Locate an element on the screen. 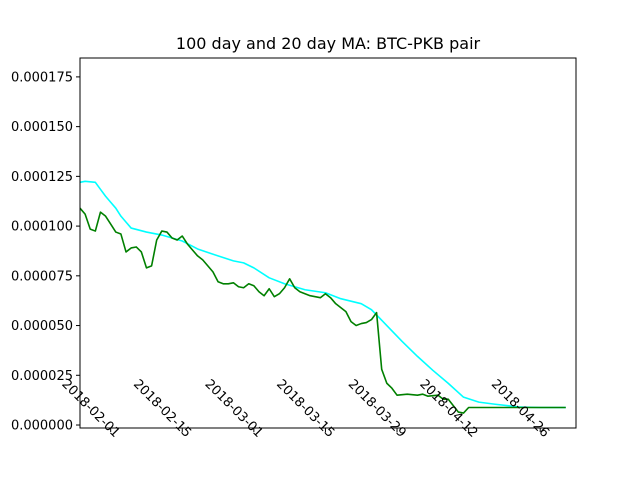 The width and height of the screenshot is (640, 480). x-tick-label: 2018-04-12 is located at coordinates (448, 409).